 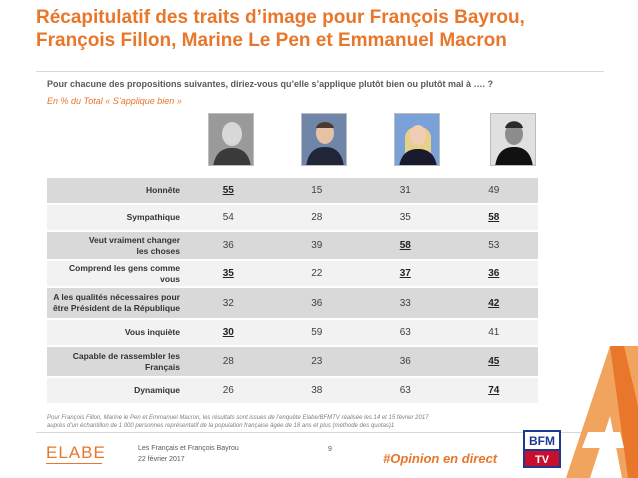 What do you see at coordinates (162, 366) in the screenshot?
I see `row-label-text: Français` at bounding box center [162, 366].